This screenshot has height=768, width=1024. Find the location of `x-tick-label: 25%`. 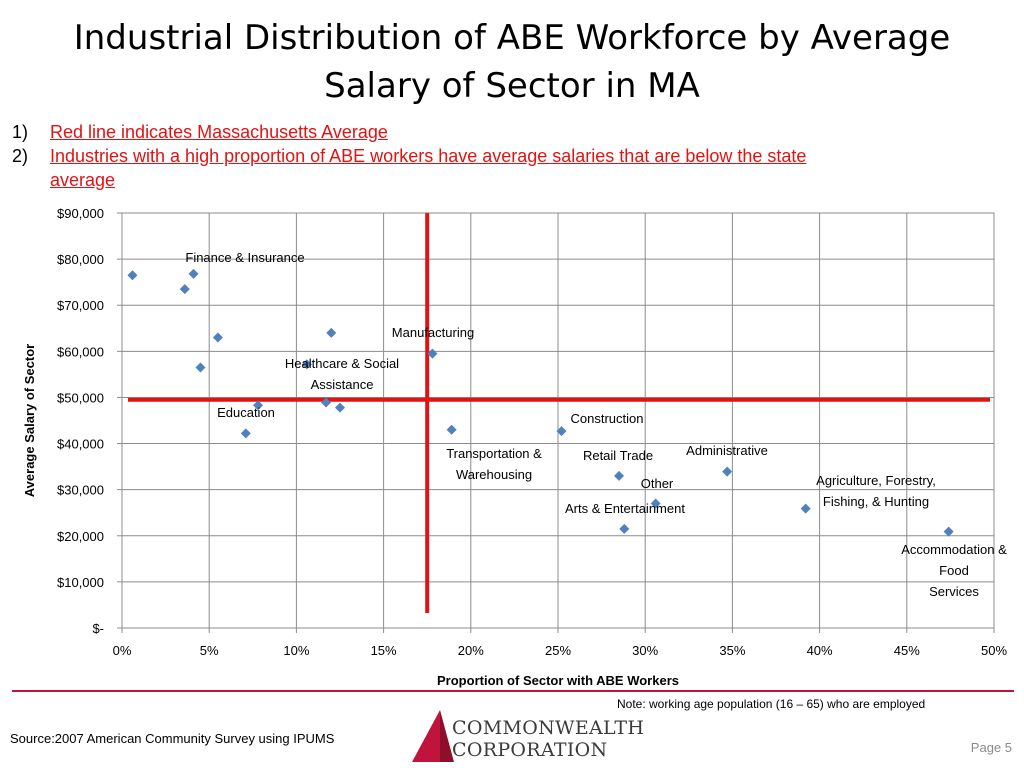

x-tick-label: 25% is located at coordinates (558, 650).